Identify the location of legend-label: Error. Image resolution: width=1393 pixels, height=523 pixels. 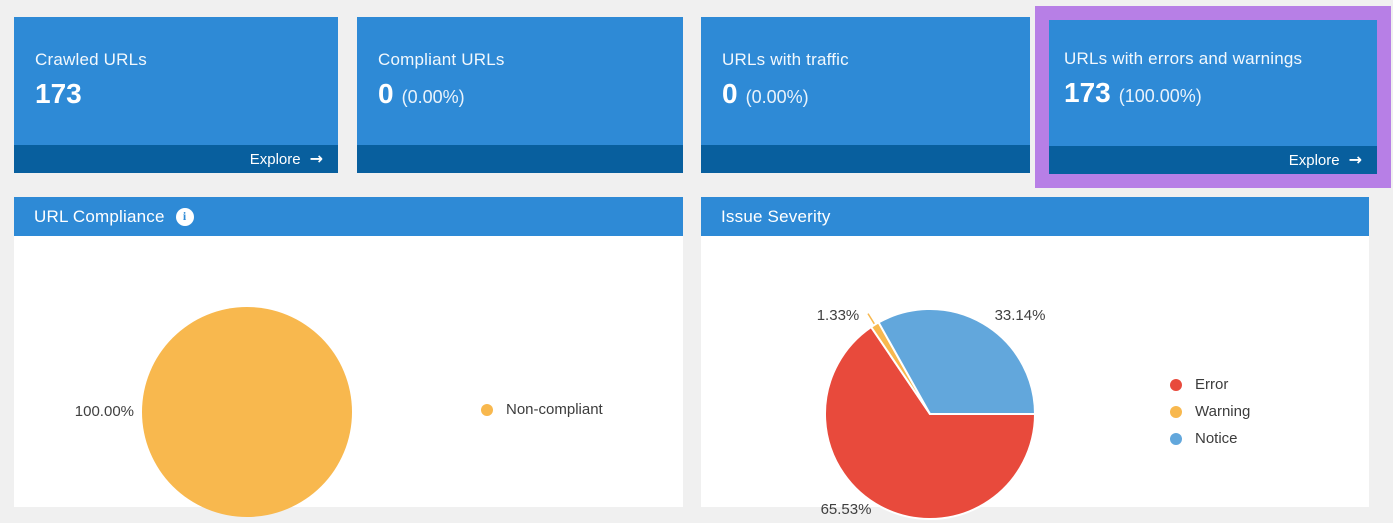
(1212, 384).